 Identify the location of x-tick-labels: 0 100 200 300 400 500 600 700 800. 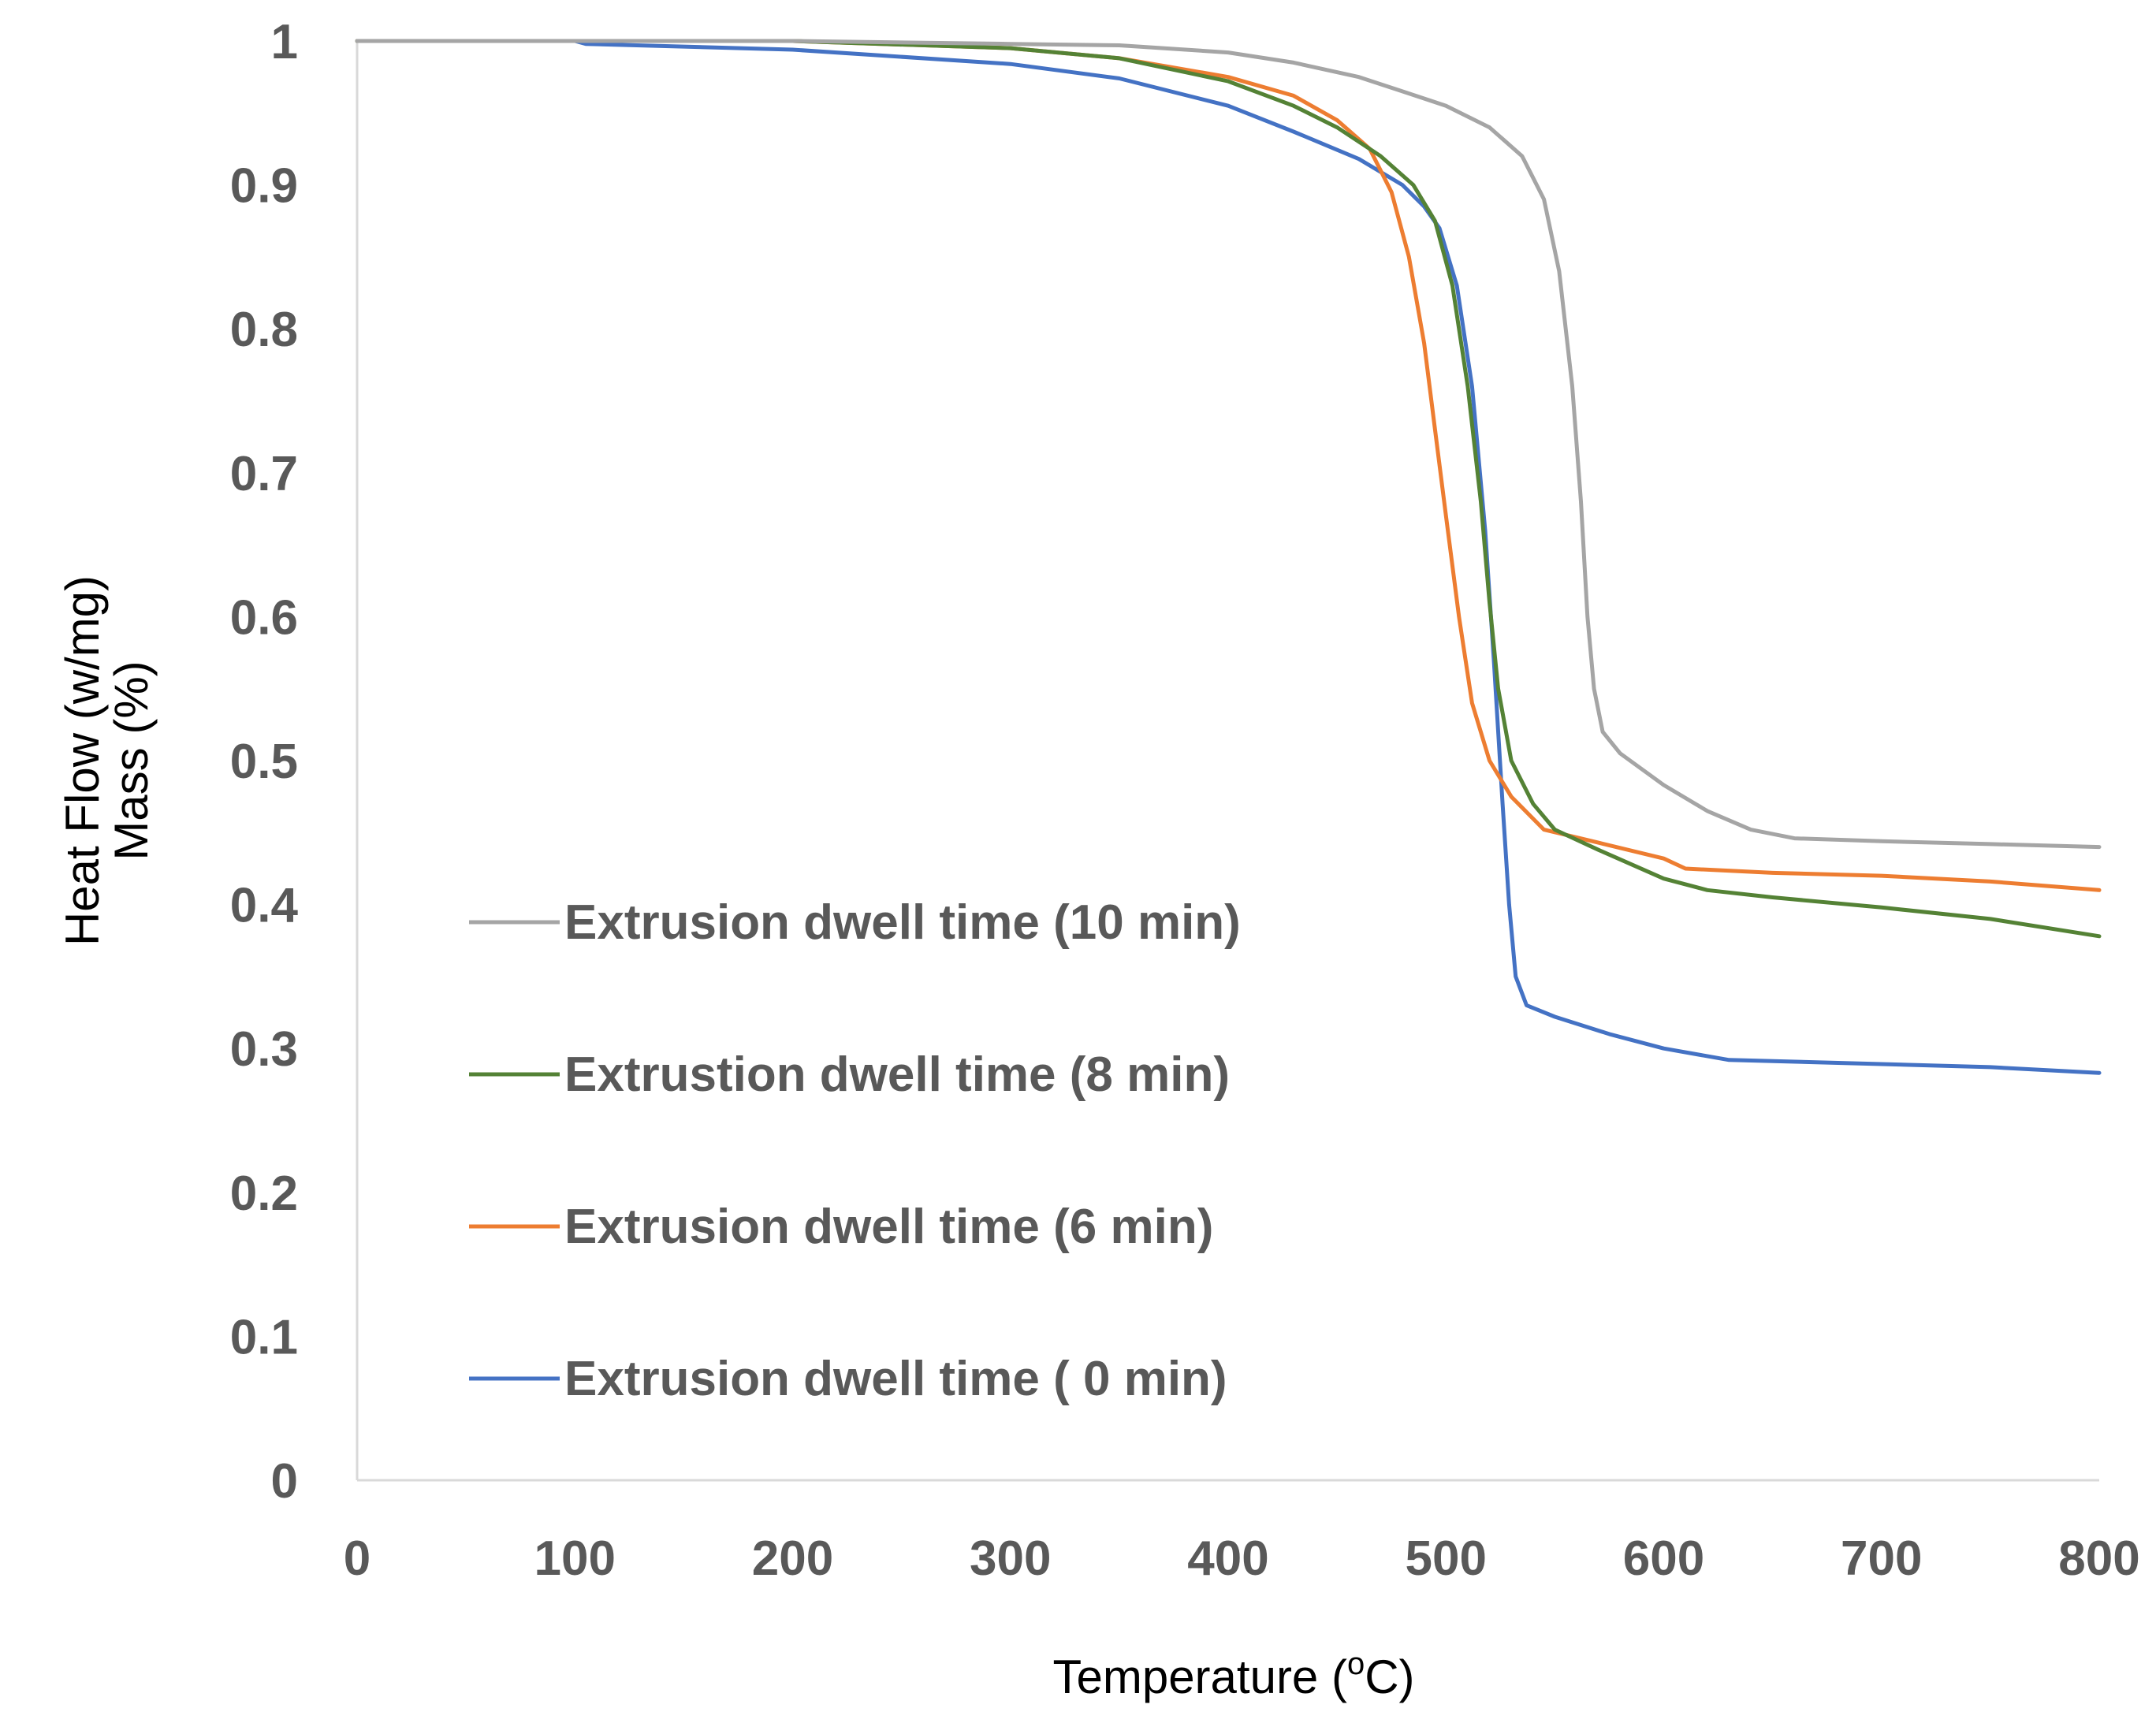
(1242, 1559).